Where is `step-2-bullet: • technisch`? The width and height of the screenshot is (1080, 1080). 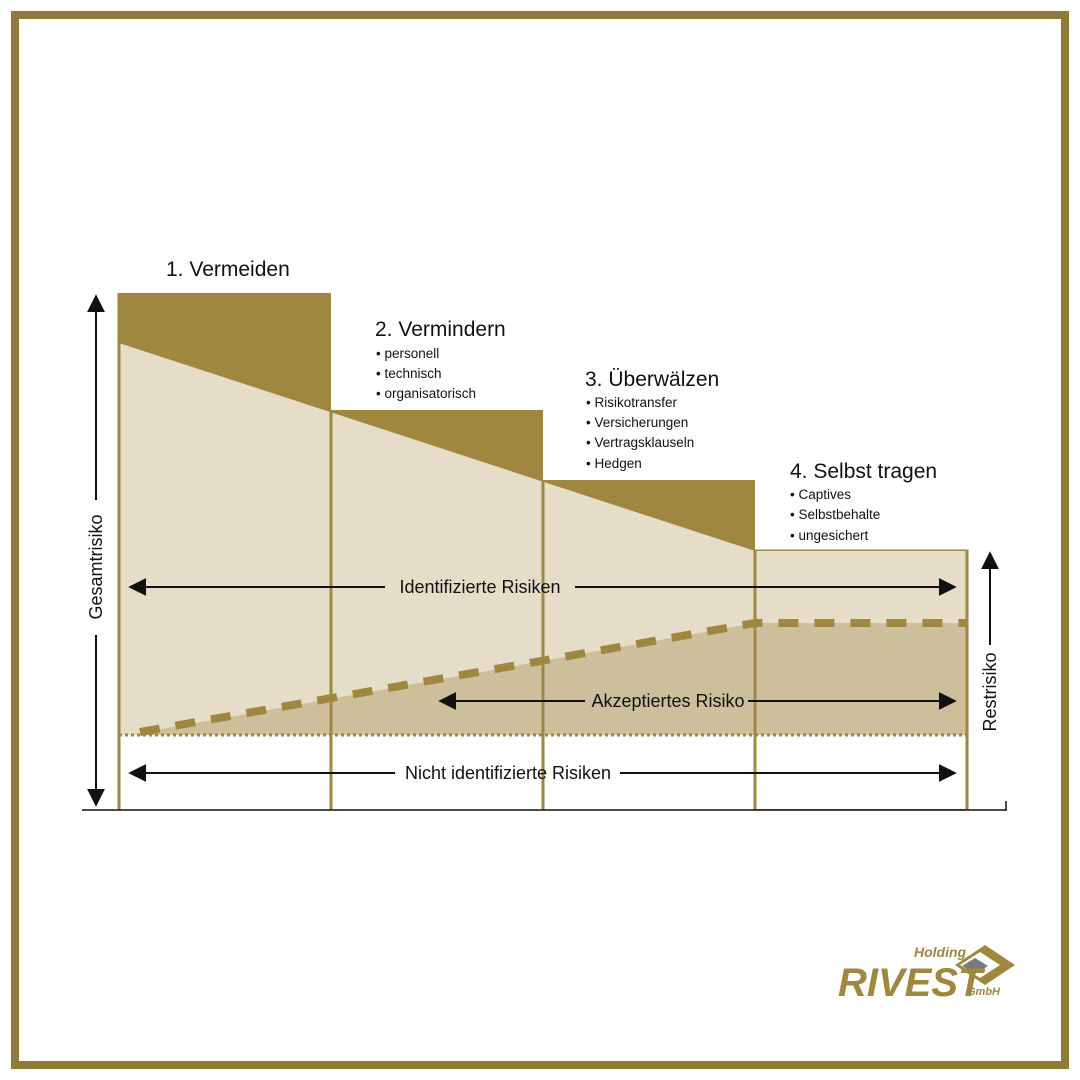 step-2-bullet: • technisch is located at coordinates (409, 373).